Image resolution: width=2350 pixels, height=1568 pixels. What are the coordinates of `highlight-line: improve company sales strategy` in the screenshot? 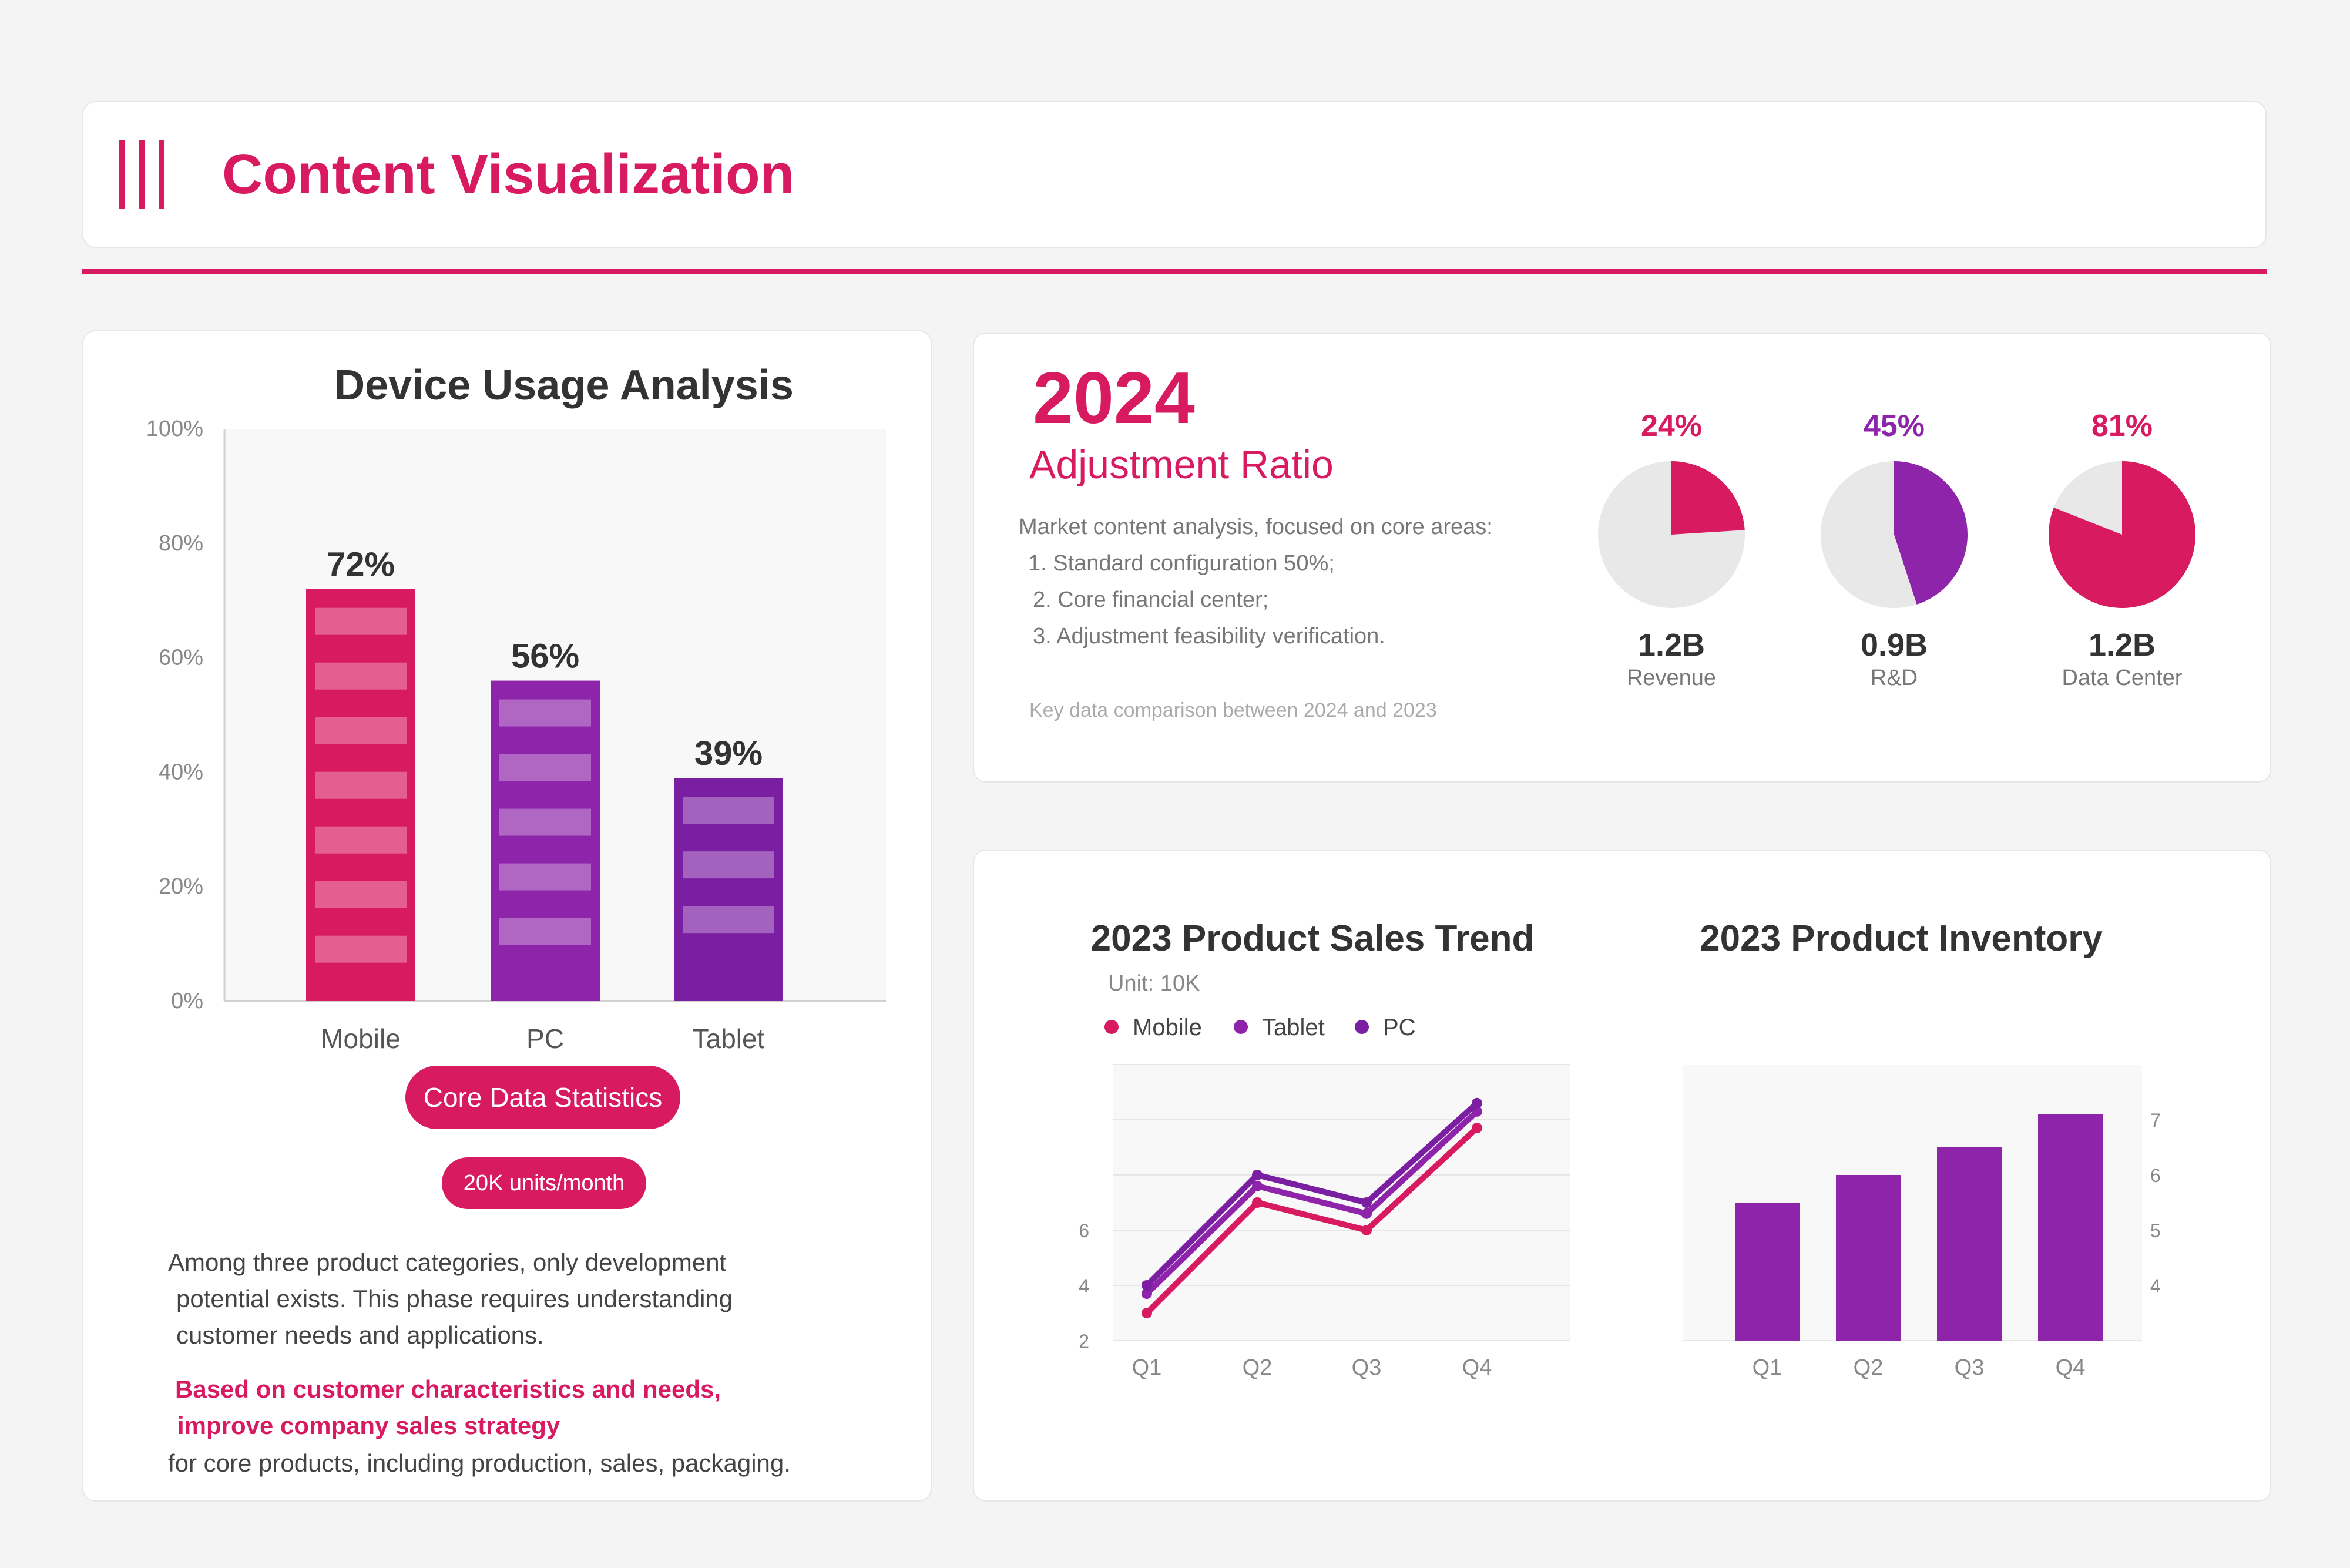 It's located at (368, 1425).